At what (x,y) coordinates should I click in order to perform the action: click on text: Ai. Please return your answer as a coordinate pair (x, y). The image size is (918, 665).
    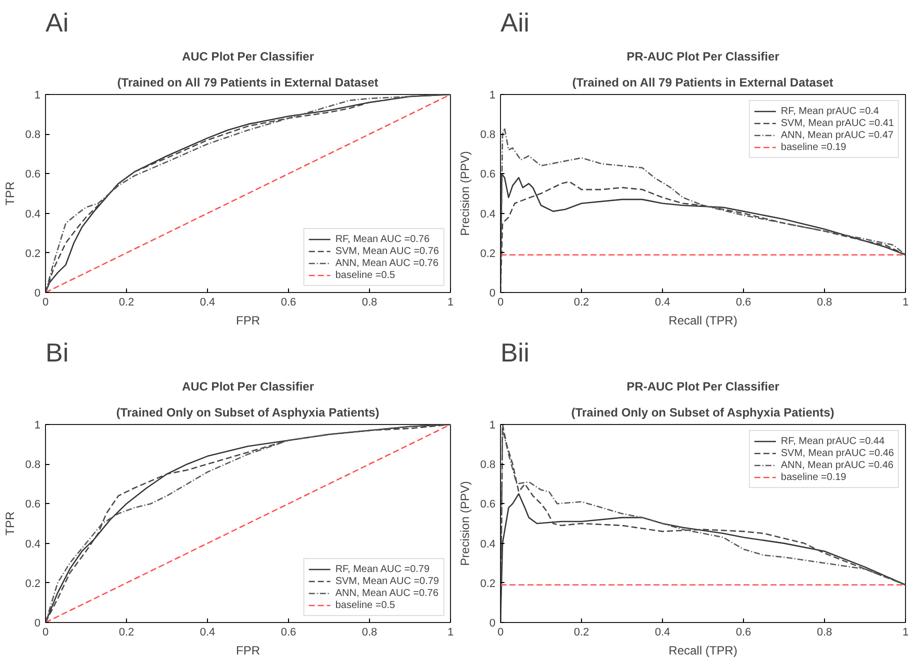
    Looking at the image, I should click on (57, 23).